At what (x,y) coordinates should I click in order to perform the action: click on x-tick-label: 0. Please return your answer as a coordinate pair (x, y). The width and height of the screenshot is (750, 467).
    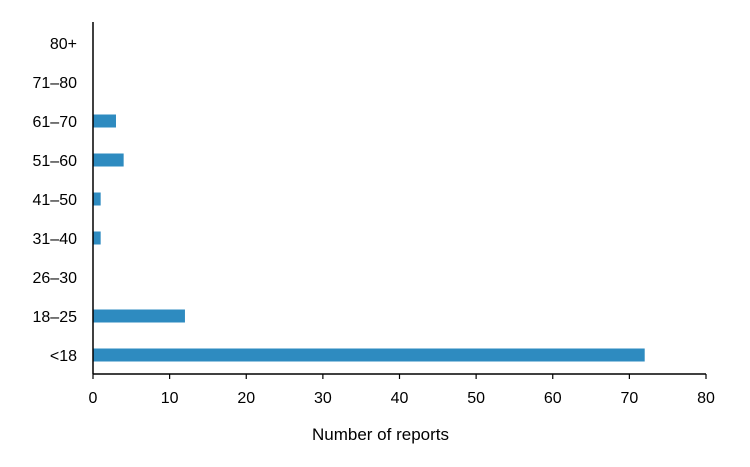
    Looking at the image, I should click on (93, 398).